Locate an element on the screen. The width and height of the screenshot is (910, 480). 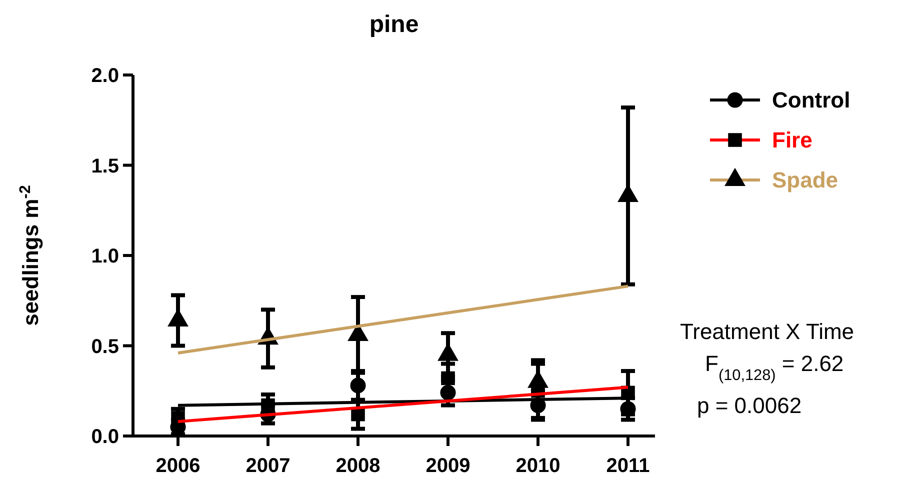
y-tick-label: 2.0 is located at coordinates (105, 76).